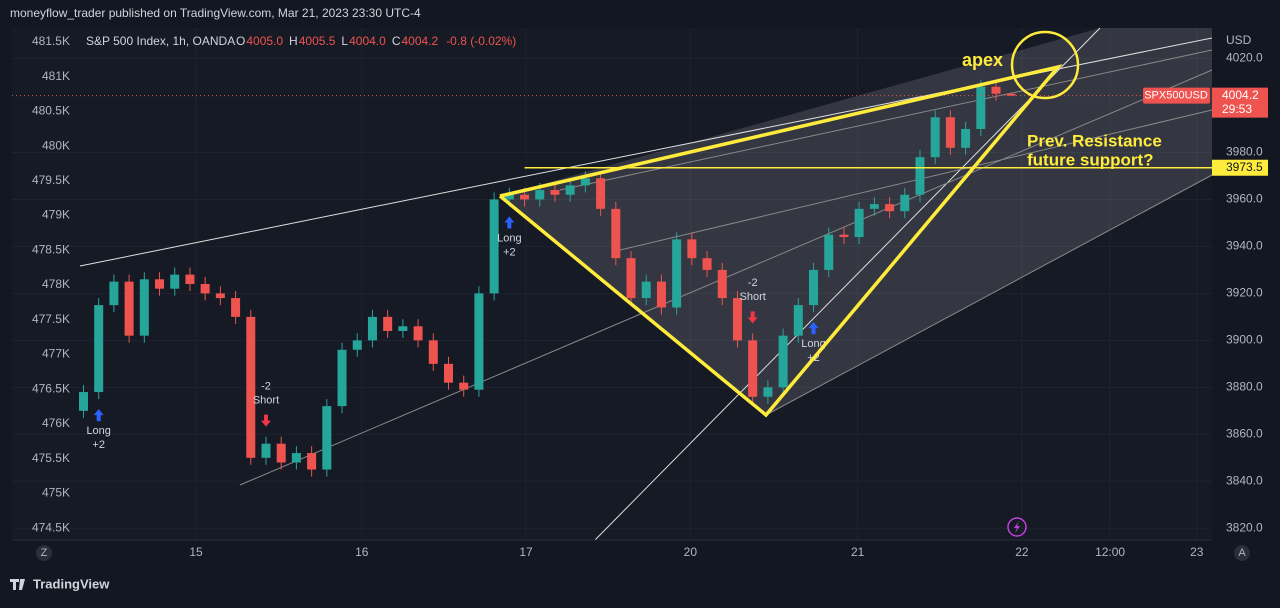  I want to click on ohlc-value: 4004.2, so click(419, 41).